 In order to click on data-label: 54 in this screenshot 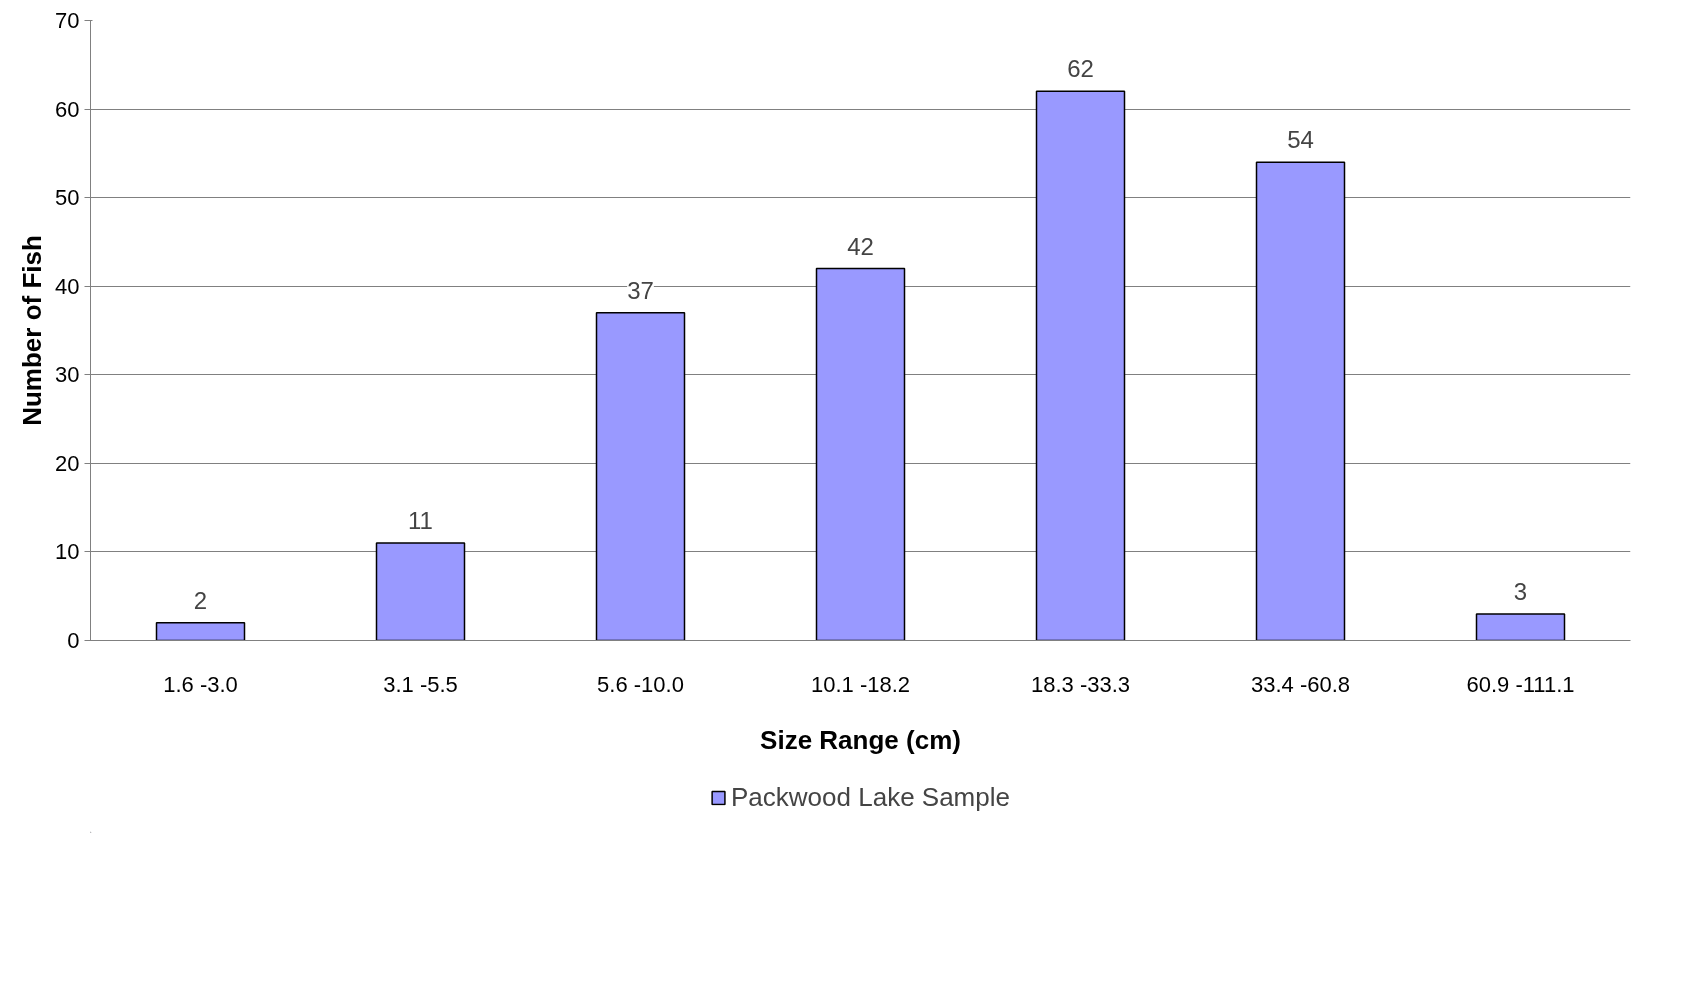, I will do `click(1300, 140)`.